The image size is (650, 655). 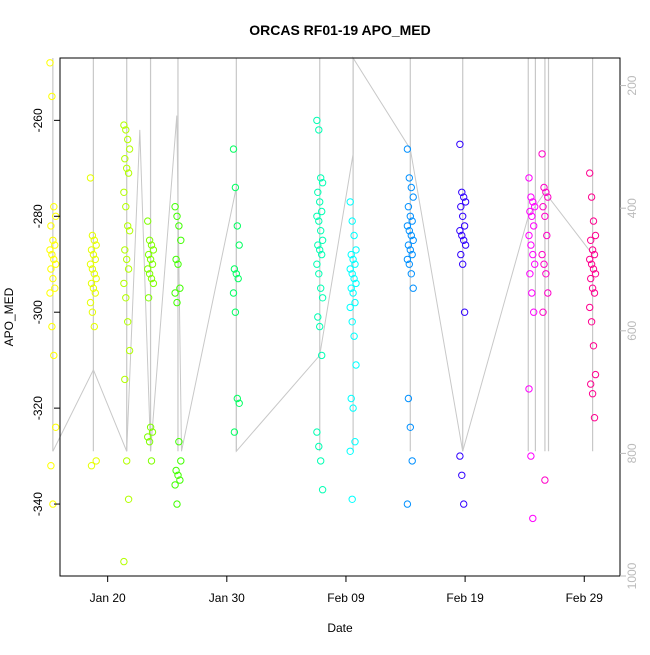 I want to click on altitude-tick-label: 1000, so click(x=632, y=575).